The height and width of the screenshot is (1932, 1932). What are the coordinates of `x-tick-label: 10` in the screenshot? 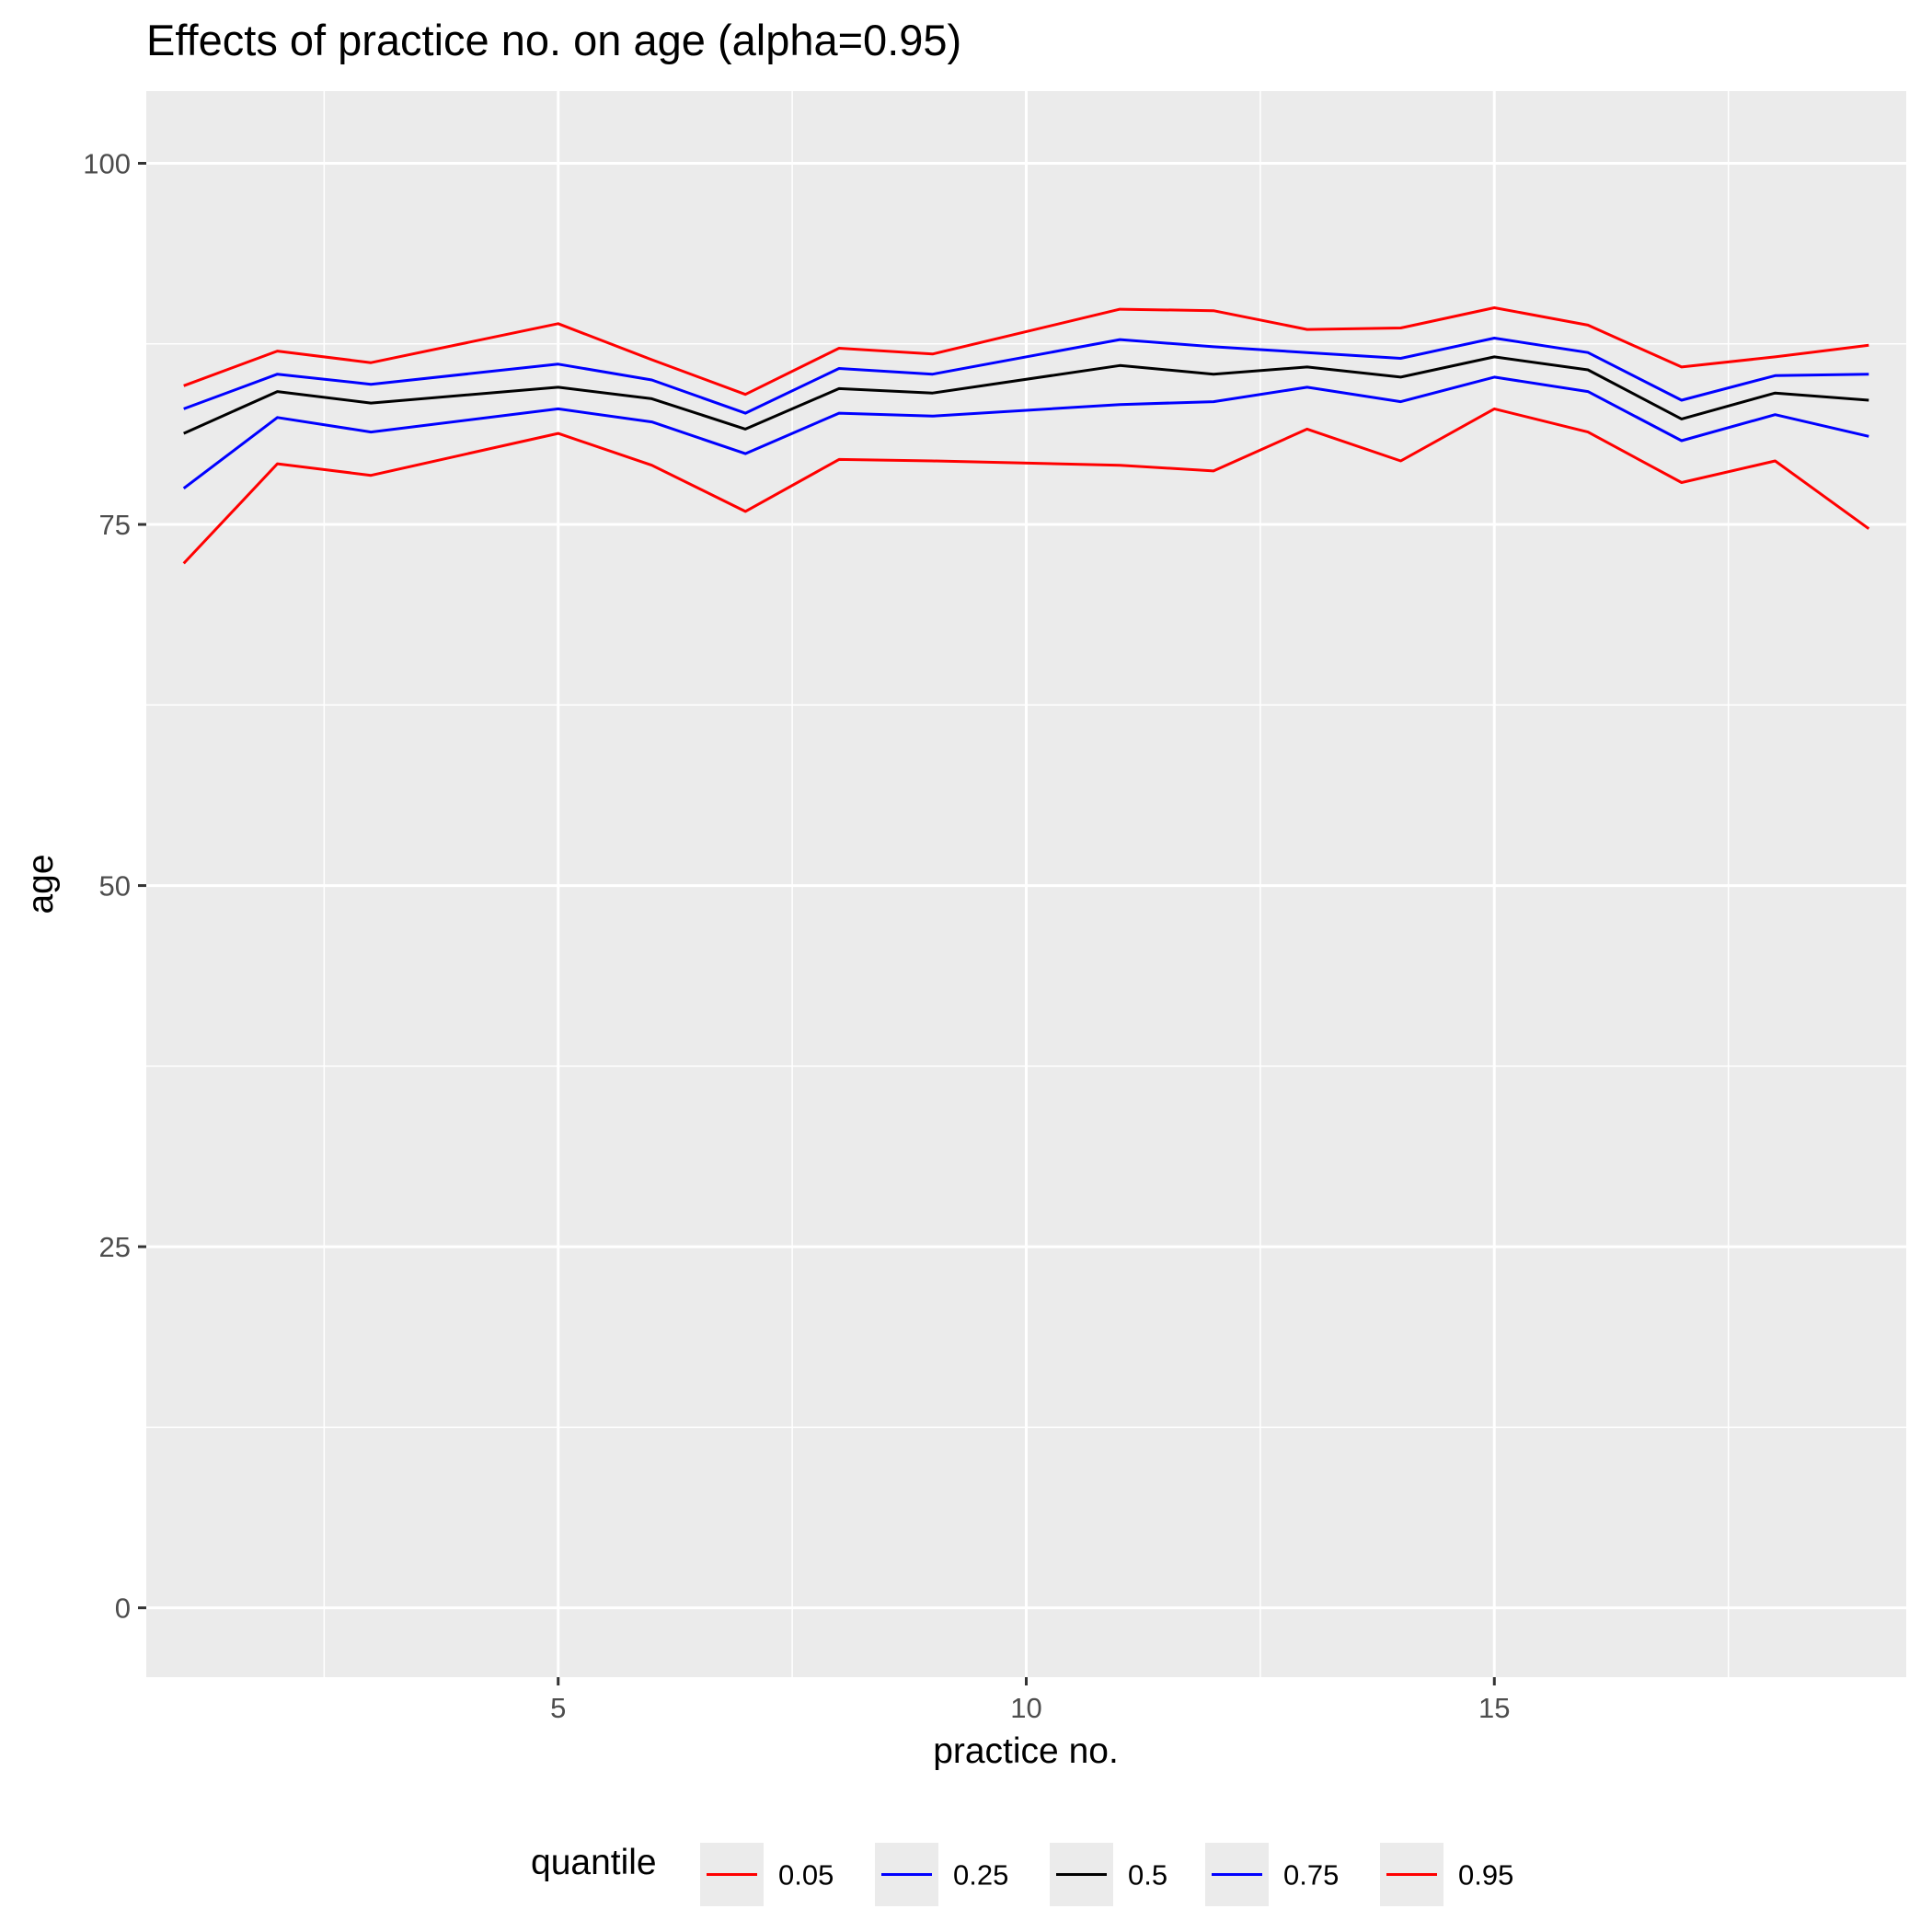 It's located at (1025, 1708).